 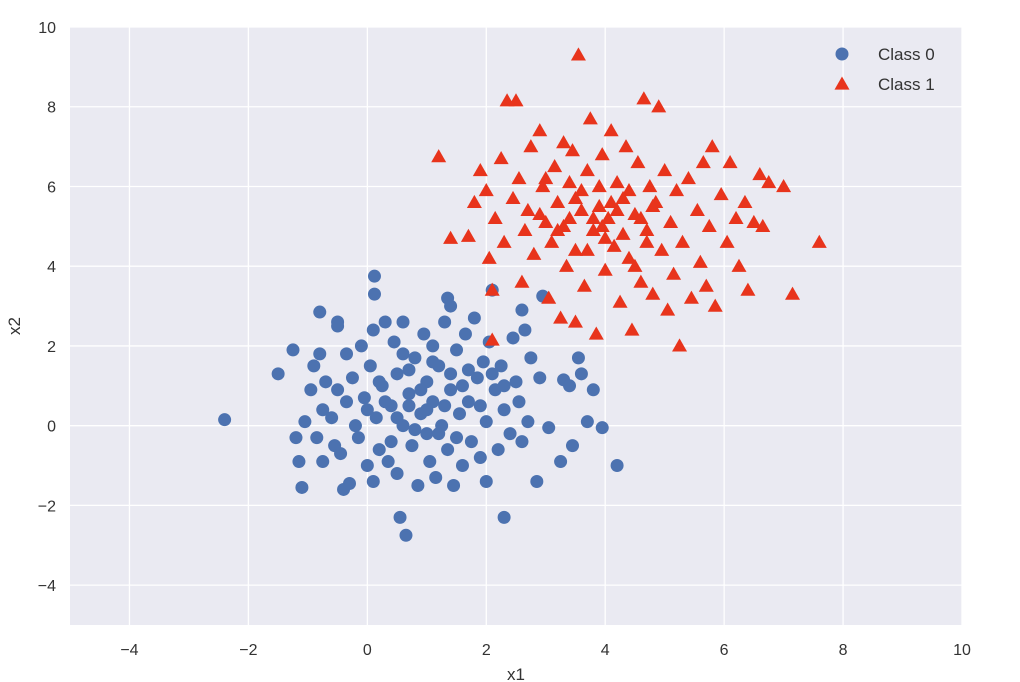 What do you see at coordinates (51, 427) in the screenshot?
I see `y-tick-label: 0` at bounding box center [51, 427].